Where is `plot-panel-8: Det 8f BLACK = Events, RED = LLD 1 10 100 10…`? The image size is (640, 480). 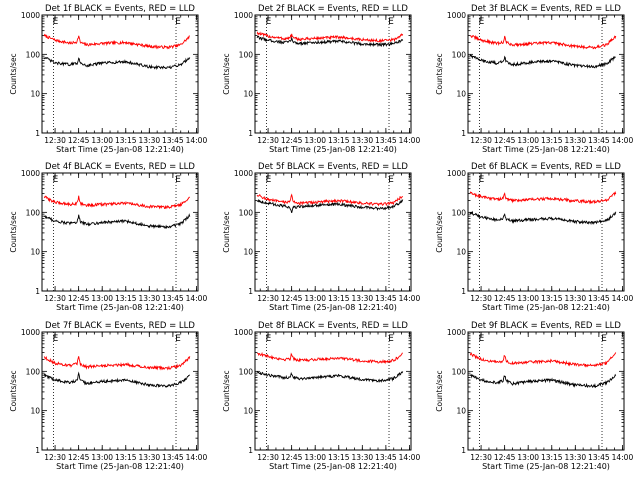
plot-panel-8: Det 8f BLACK = Events, RED = LLD 1 10 100 10… is located at coordinates (321, 396).